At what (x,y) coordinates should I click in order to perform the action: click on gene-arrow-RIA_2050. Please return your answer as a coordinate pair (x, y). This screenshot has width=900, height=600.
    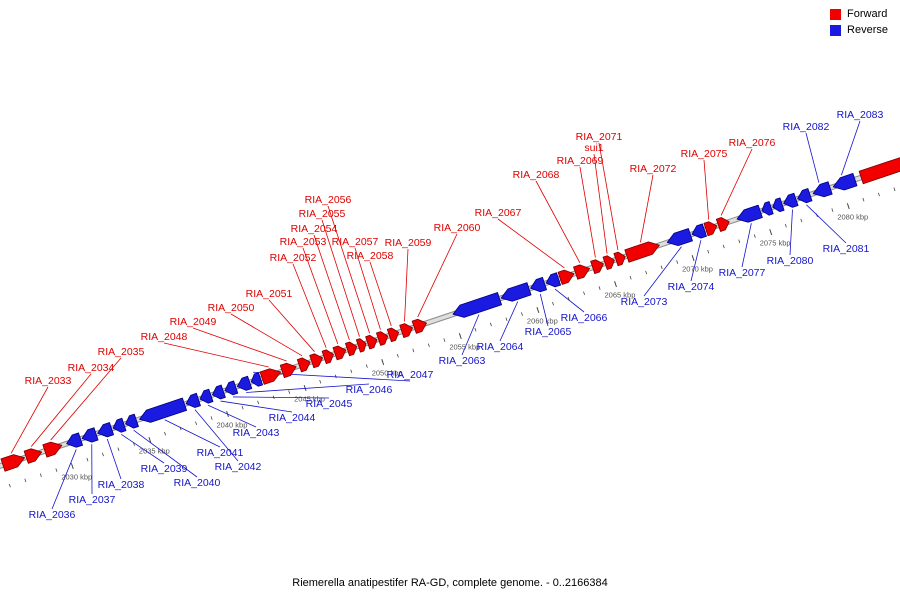
    Looking at the image, I should click on (303, 365).